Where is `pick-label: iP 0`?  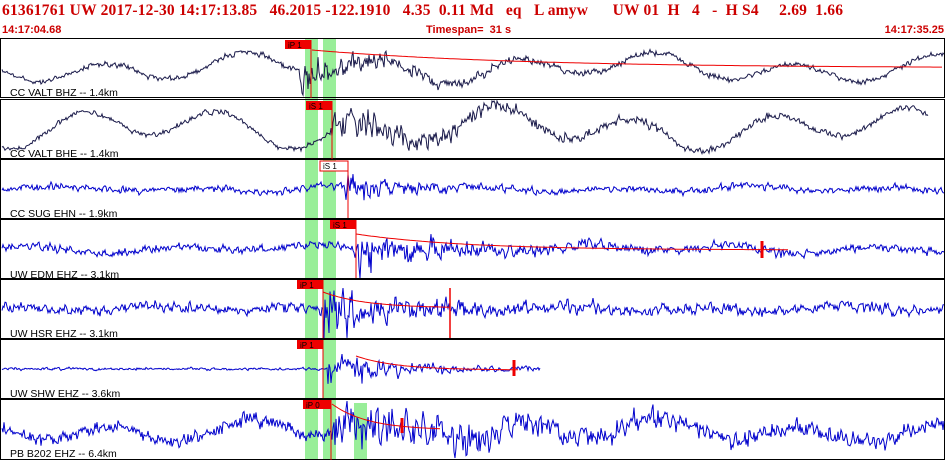 pick-label: iP 0 is located at coordinates (313, 405).